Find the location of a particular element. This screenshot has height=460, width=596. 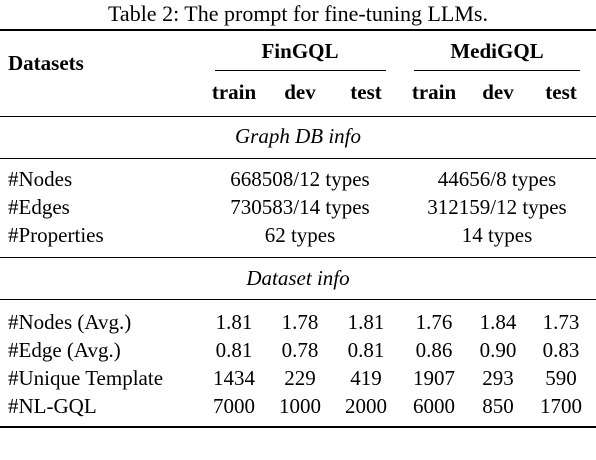

row-label: #NL-GQL is located at coordinates (52, 406).